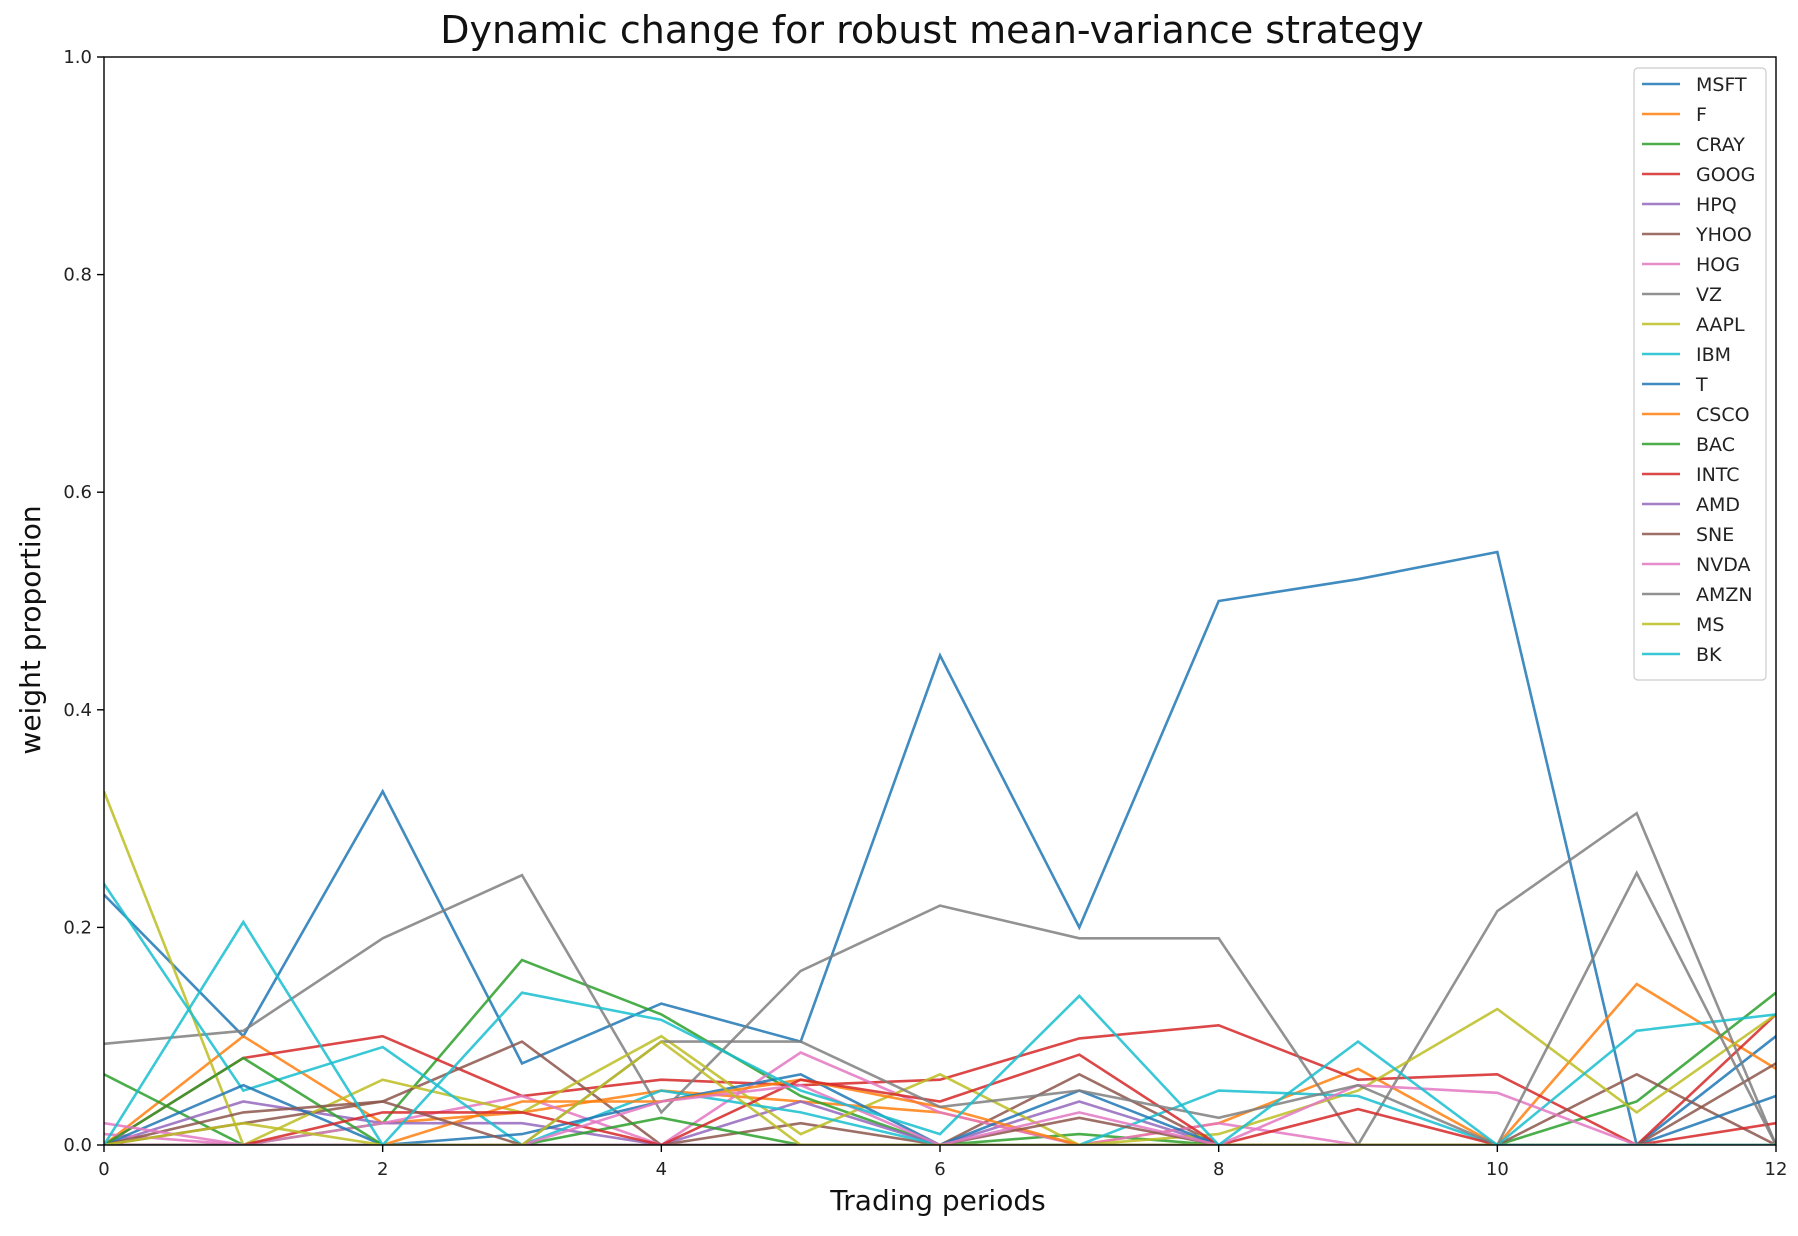 This screenshot has width=1798, height=1236. Describe the element at coordinates (1718, 265) in the screenshot. I see `legend-label-hog: HOG` at that location.